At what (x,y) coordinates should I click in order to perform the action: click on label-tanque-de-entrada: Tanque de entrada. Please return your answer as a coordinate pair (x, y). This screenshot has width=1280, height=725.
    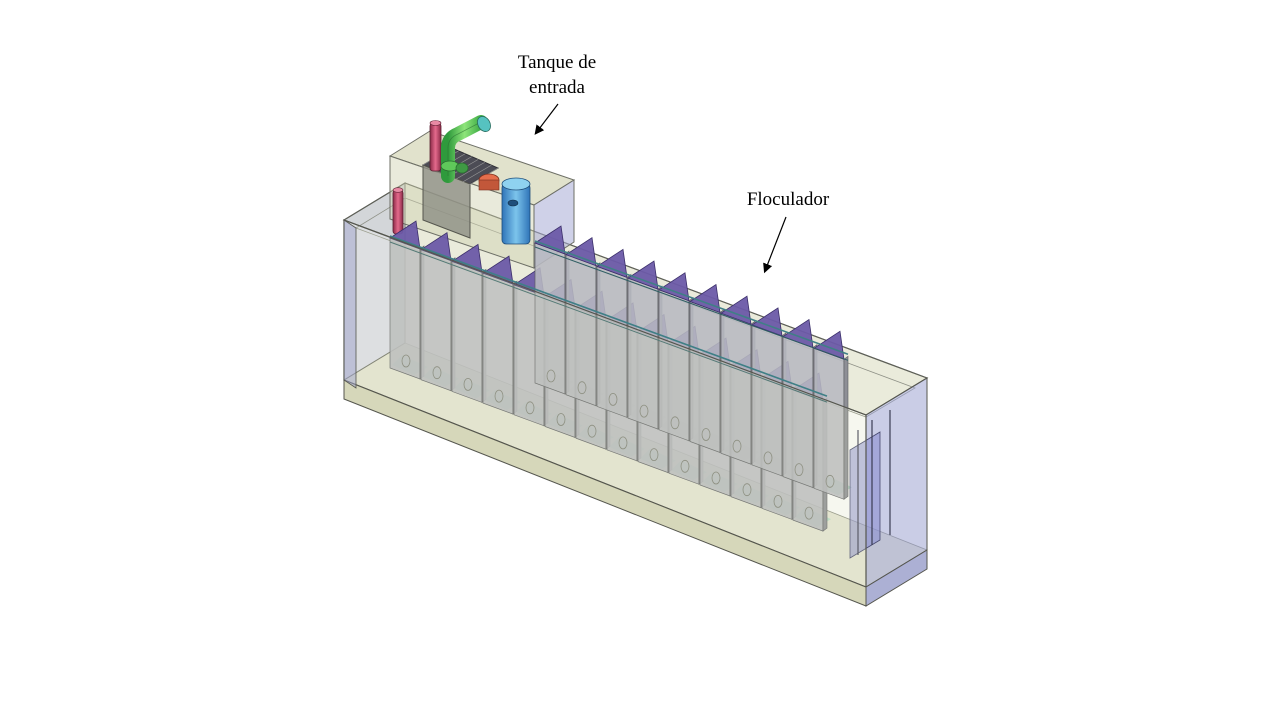
    Looking at the image, I should click on (557, 75).